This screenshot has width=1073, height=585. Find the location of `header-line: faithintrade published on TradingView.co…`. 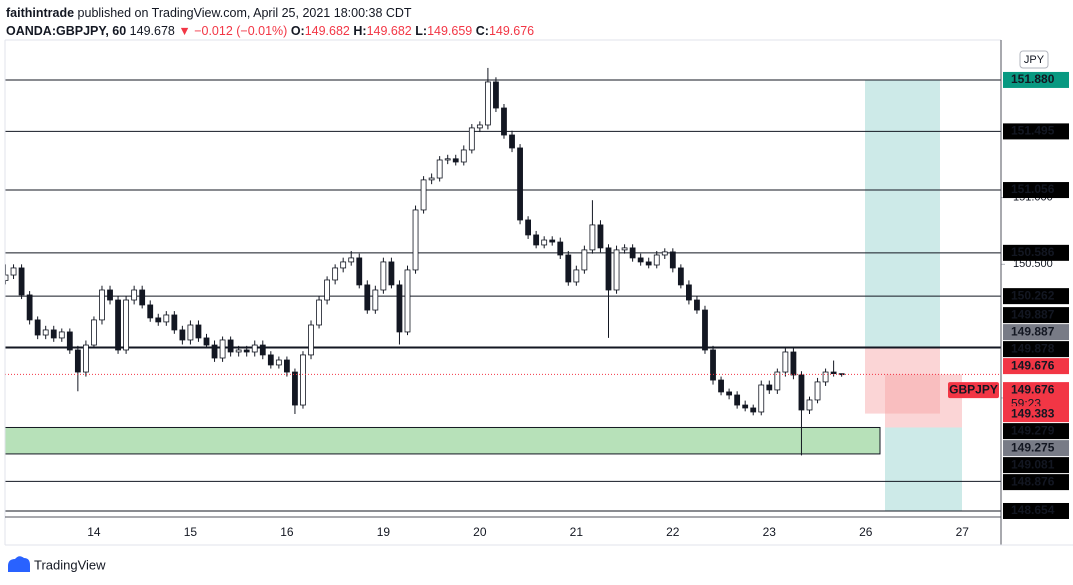

header-line: faithintrade published on TradingView.co… is located at coordinates (270, 13).